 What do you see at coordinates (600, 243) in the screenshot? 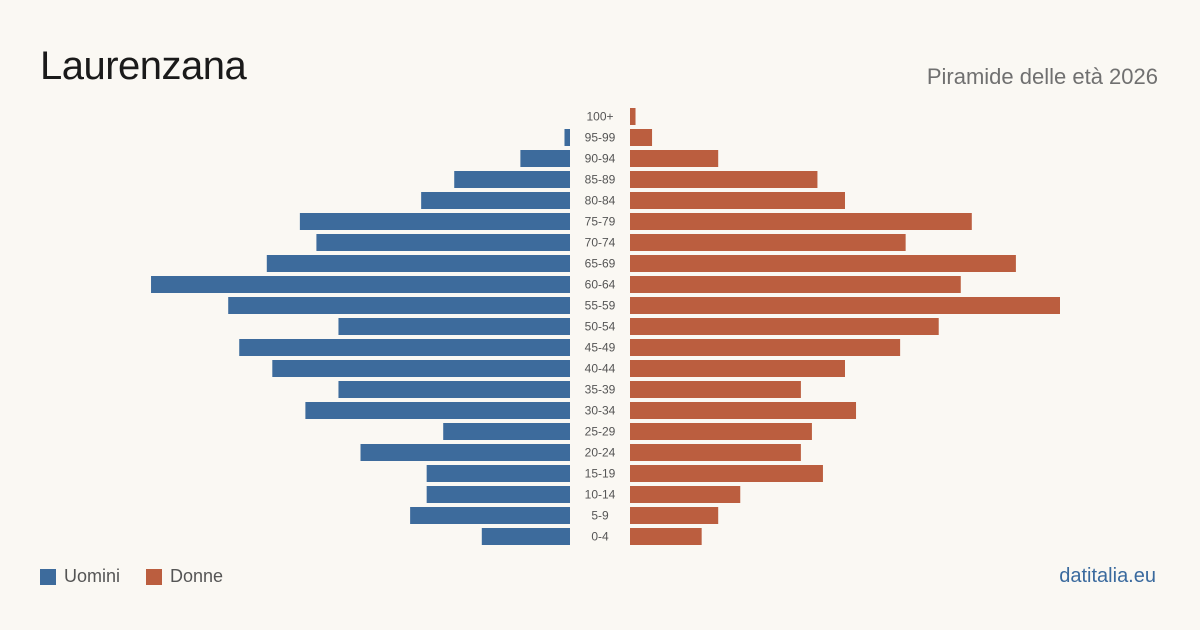
I see `age-label-70-74: 70-74` at bounding box center [600, 243].